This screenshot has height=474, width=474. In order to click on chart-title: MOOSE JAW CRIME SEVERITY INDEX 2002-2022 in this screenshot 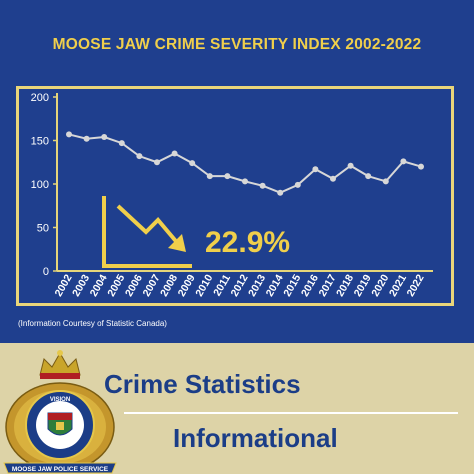, I will do `click(237, 44)`.